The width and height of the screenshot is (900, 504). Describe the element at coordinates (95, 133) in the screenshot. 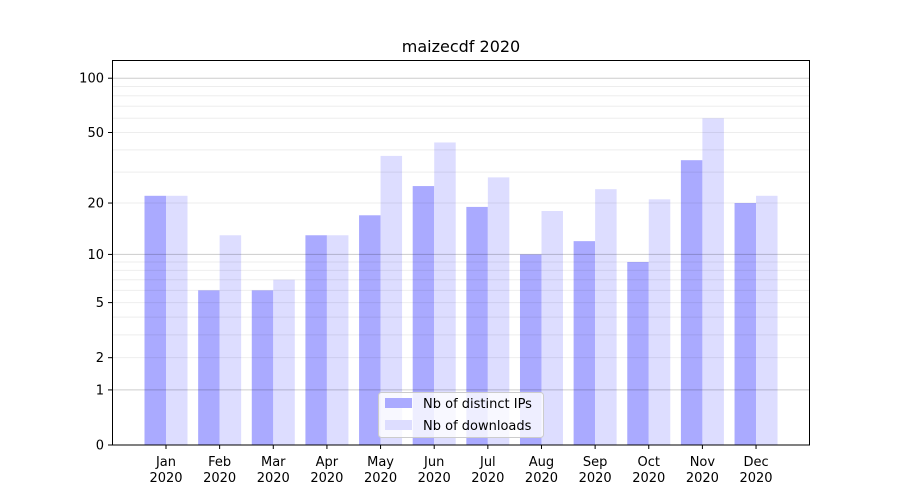

I see `y-tick-label: 50` at that location.